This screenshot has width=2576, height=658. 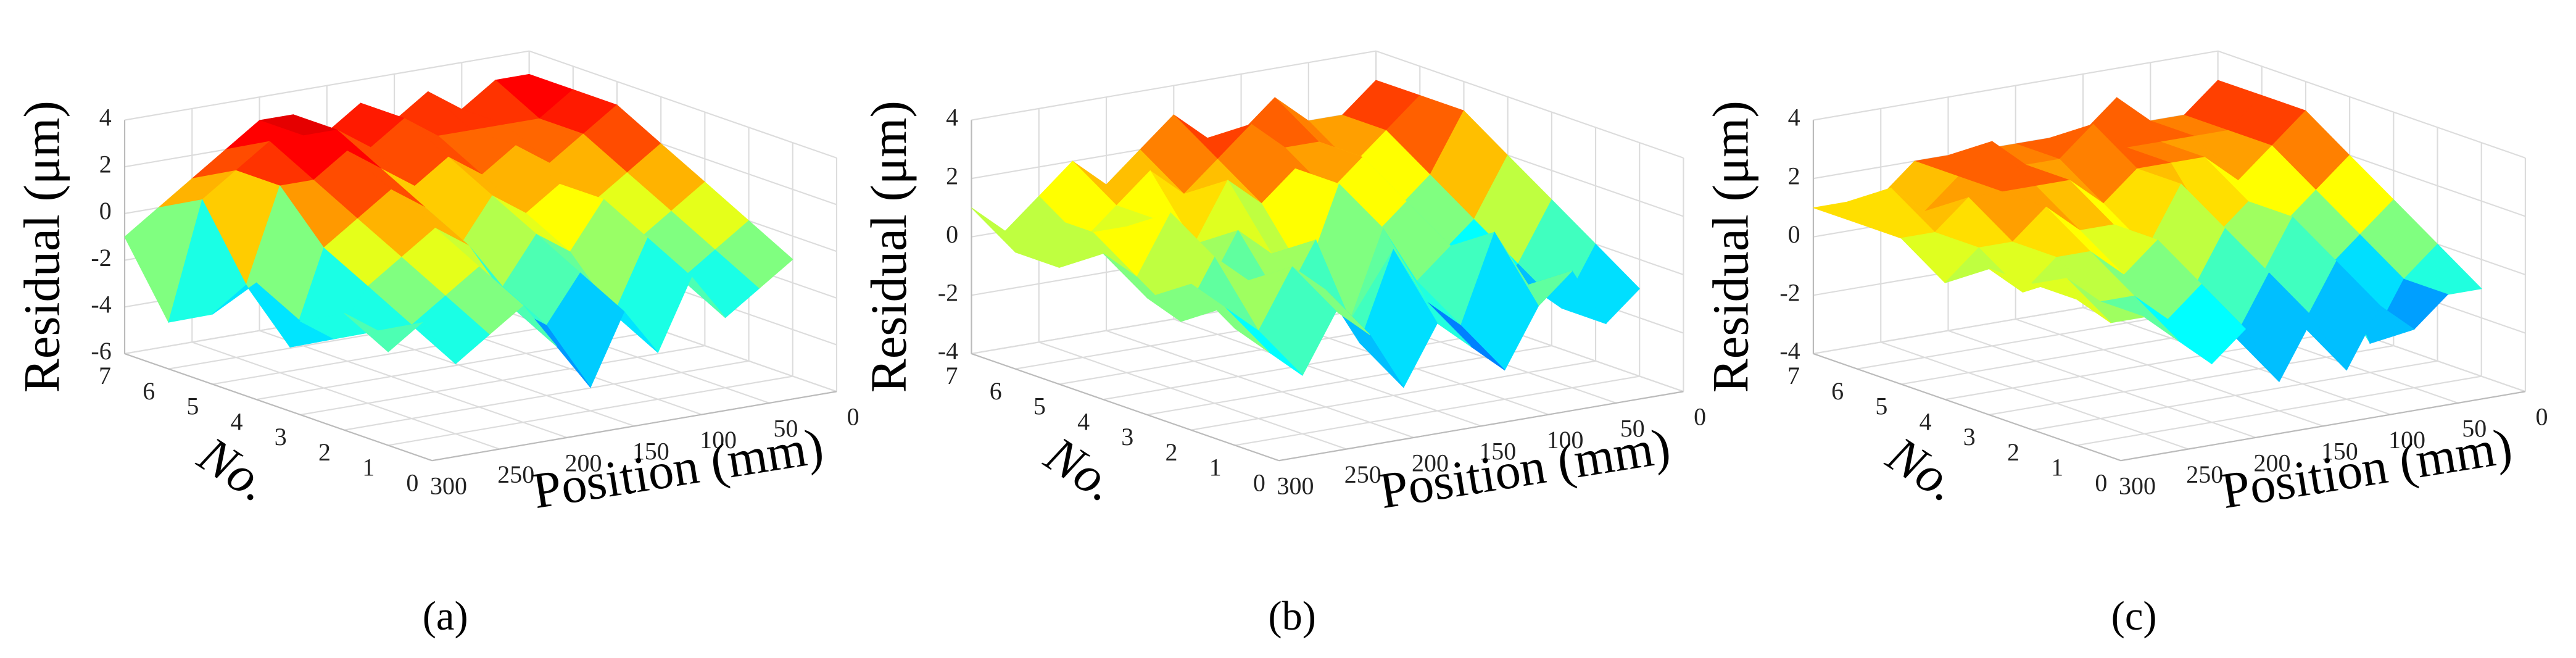 I want to click on caption: (b), so click(x=1292, y=616).